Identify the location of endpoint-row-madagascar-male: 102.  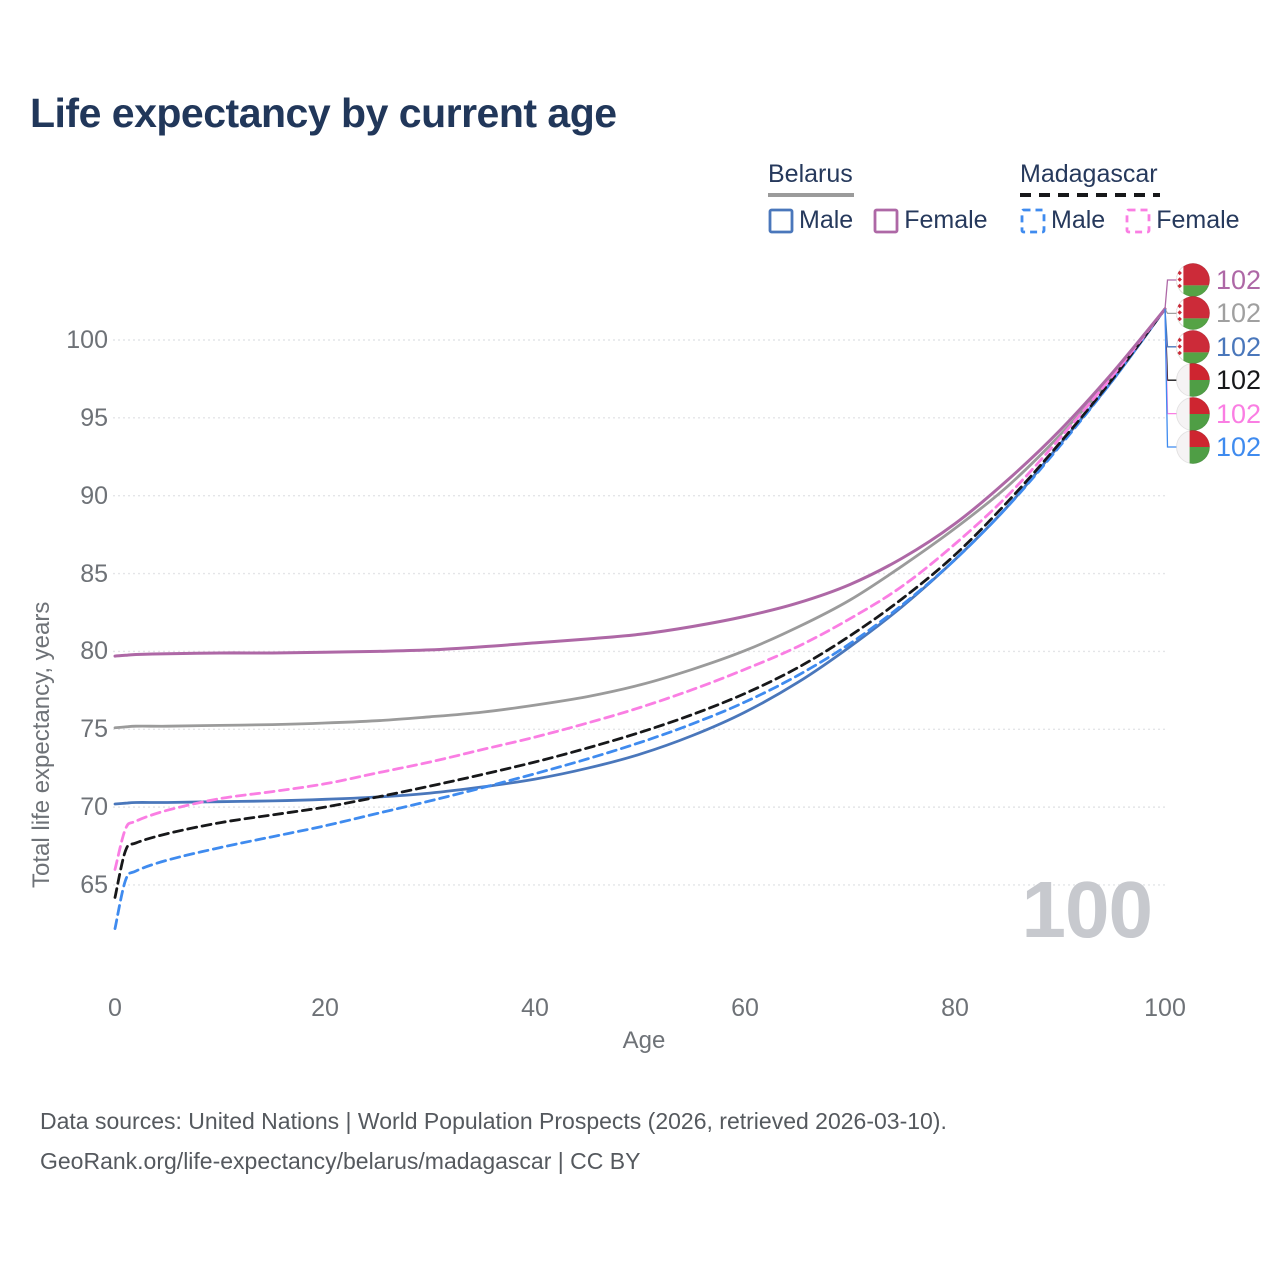
(1218, 447).